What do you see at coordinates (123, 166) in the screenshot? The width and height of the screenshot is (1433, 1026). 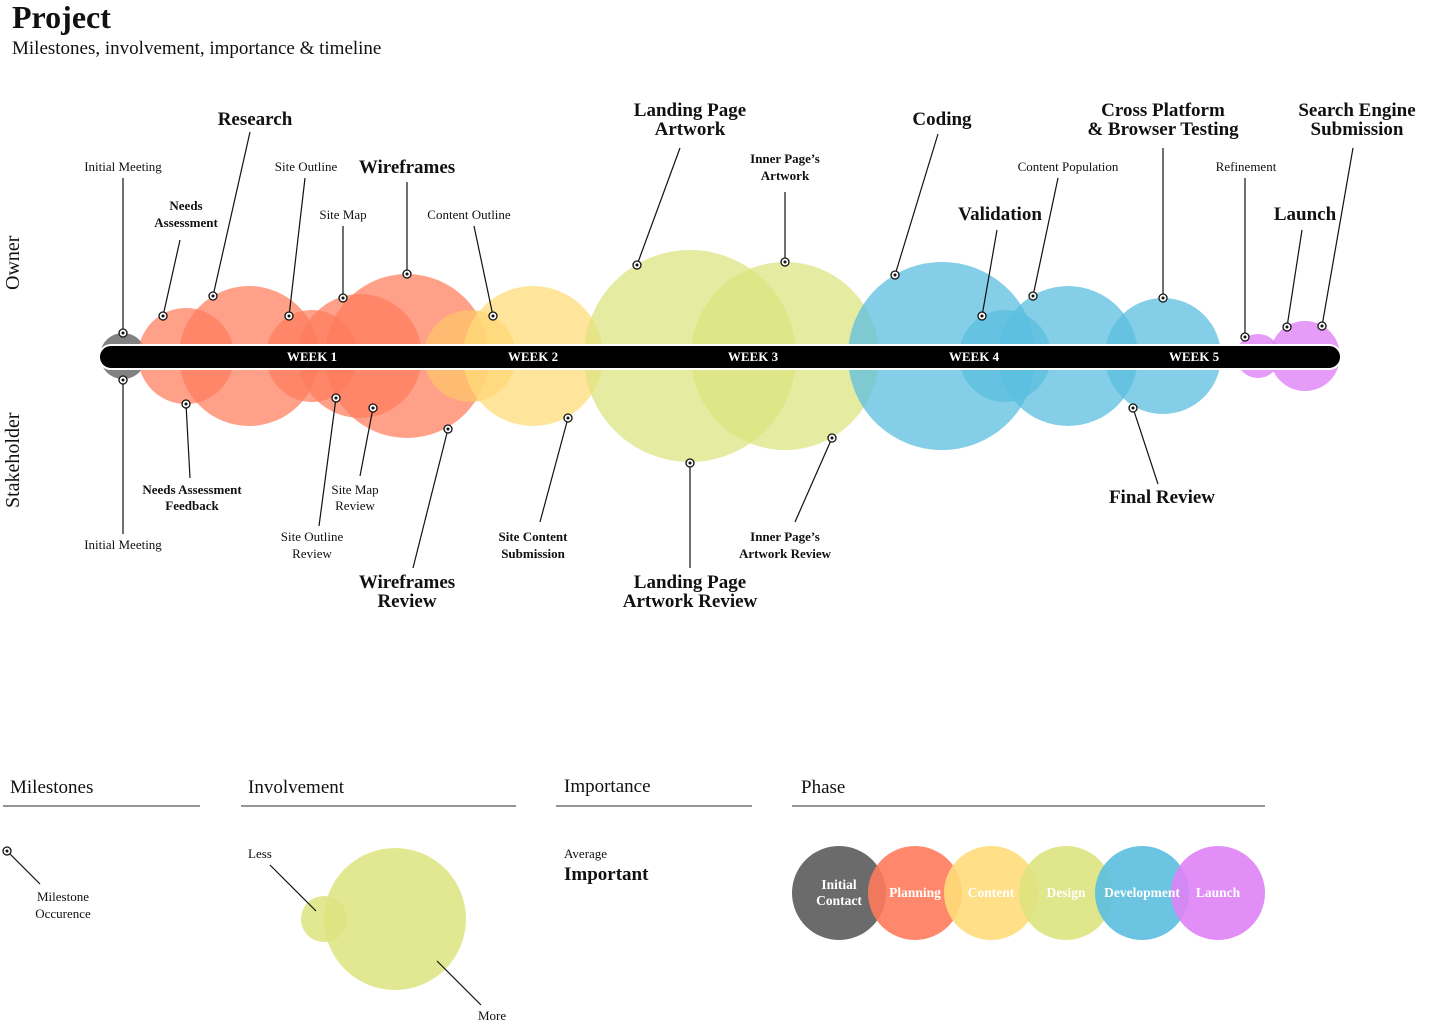 I see `label-owner-initial-meeting: Initial Meeting` at bounding box center [123, 166].